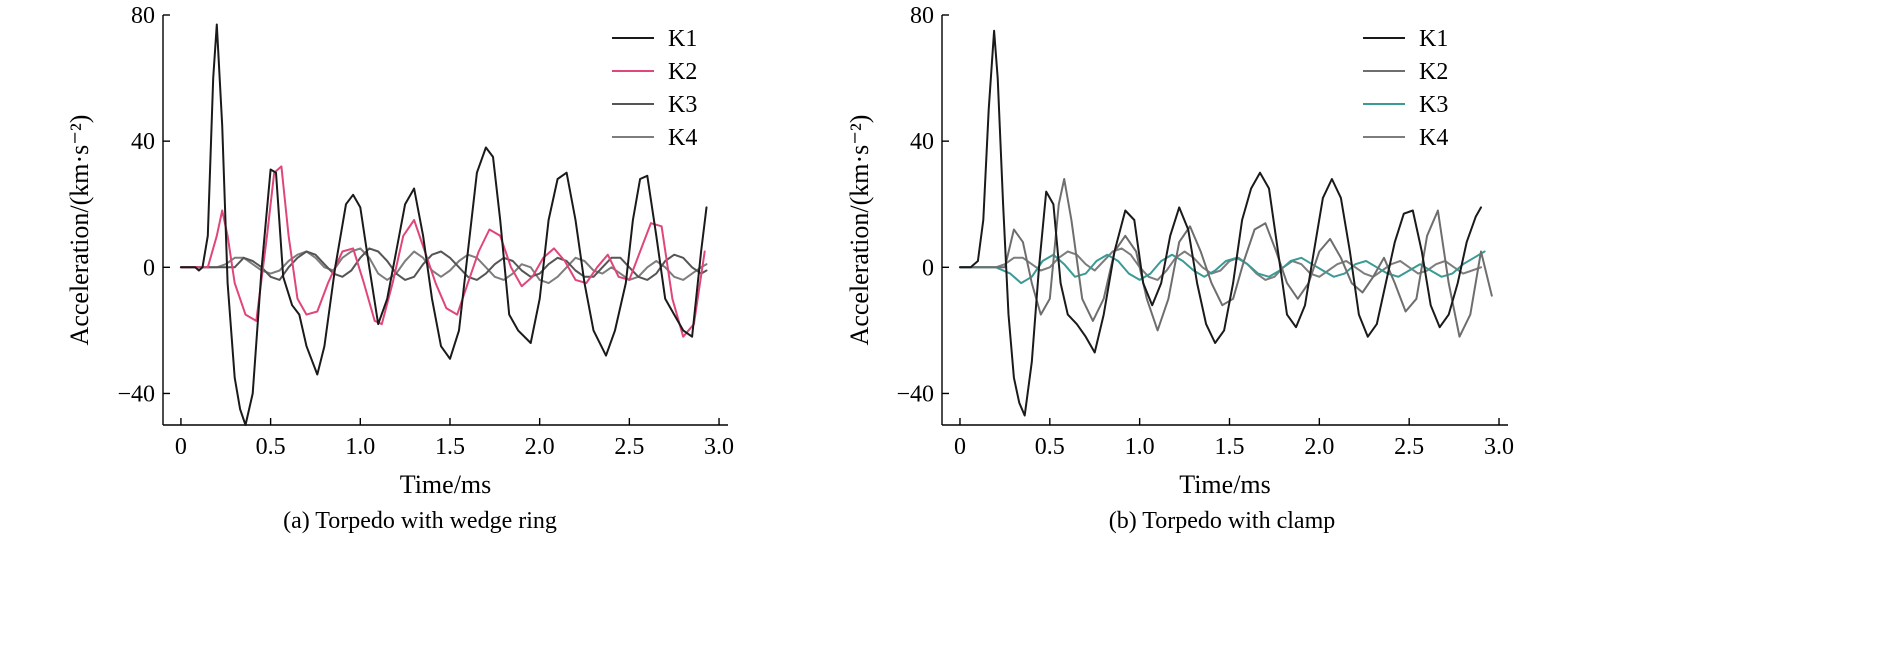 The width and height of the screenshot is (1890, 653). I want to click on panel-caption: (b) Torpedo with clamp, so click(1222, 521).